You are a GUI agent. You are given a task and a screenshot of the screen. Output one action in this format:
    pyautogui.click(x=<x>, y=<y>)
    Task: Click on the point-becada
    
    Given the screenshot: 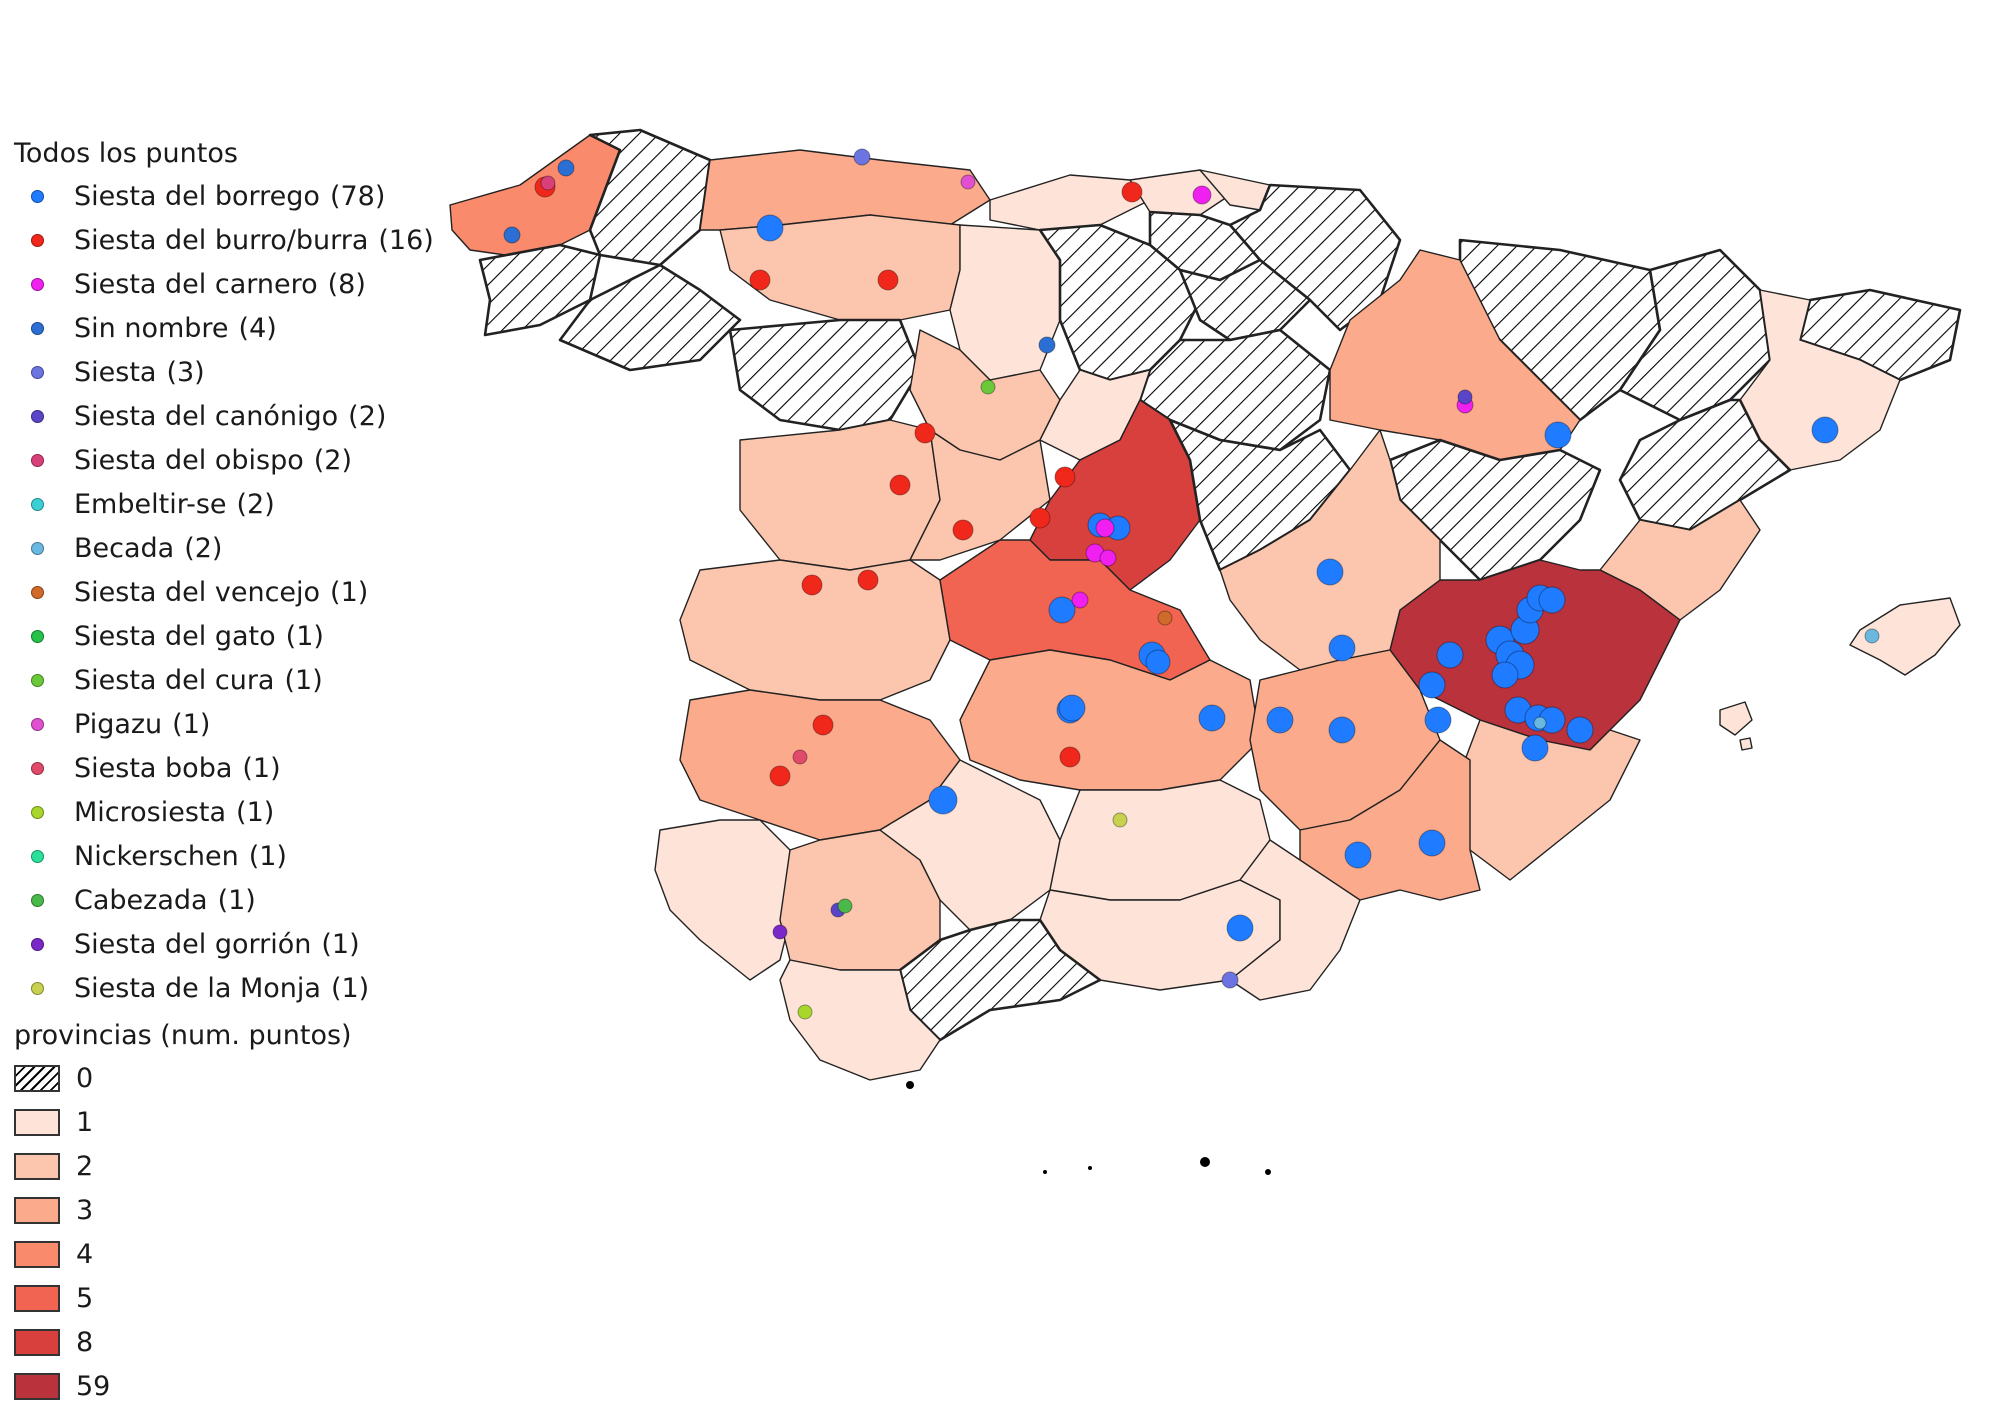 What is the action you would take?
    pyautogui.click(x=1872, y=636)
    